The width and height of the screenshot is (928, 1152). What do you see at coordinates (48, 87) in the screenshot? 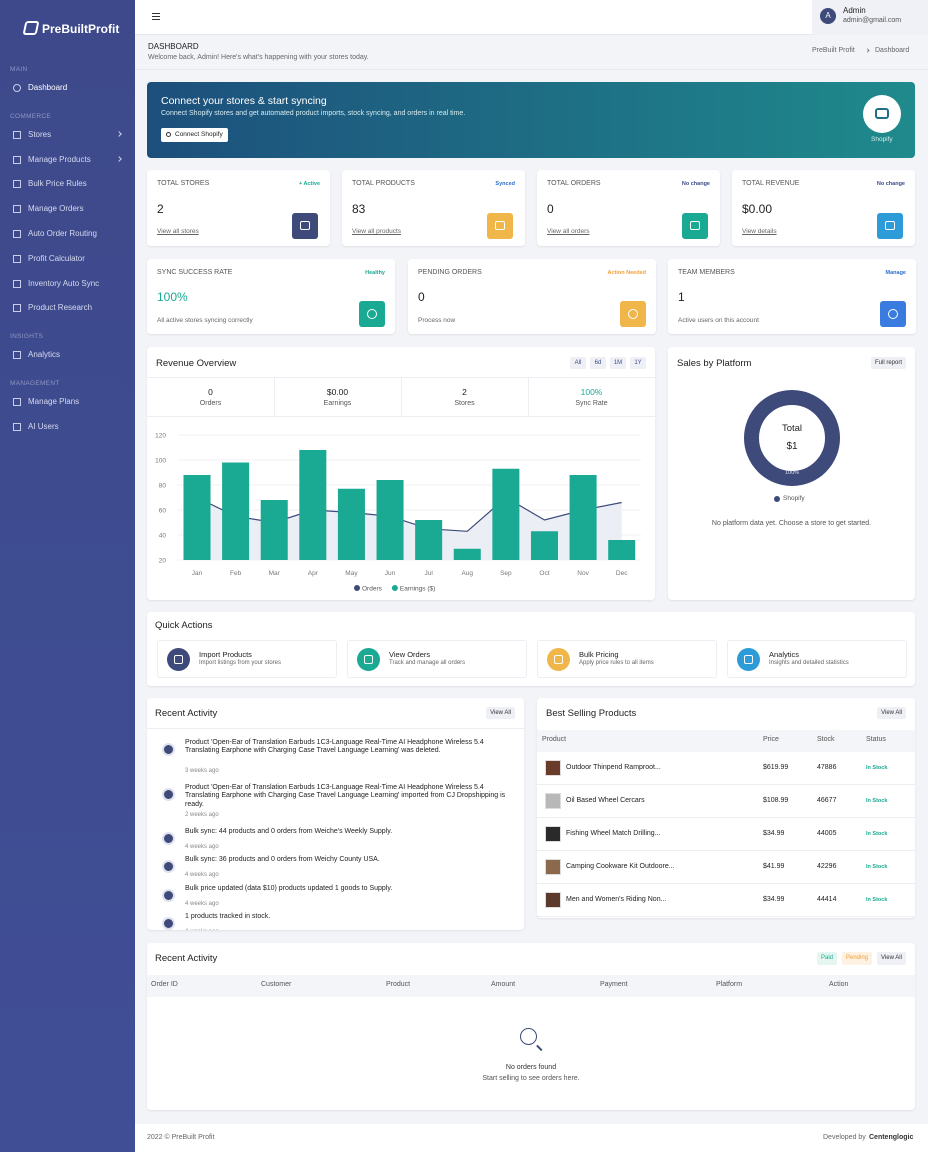
I see `nav-item: Dashboard` at bounding box center [48, 87].